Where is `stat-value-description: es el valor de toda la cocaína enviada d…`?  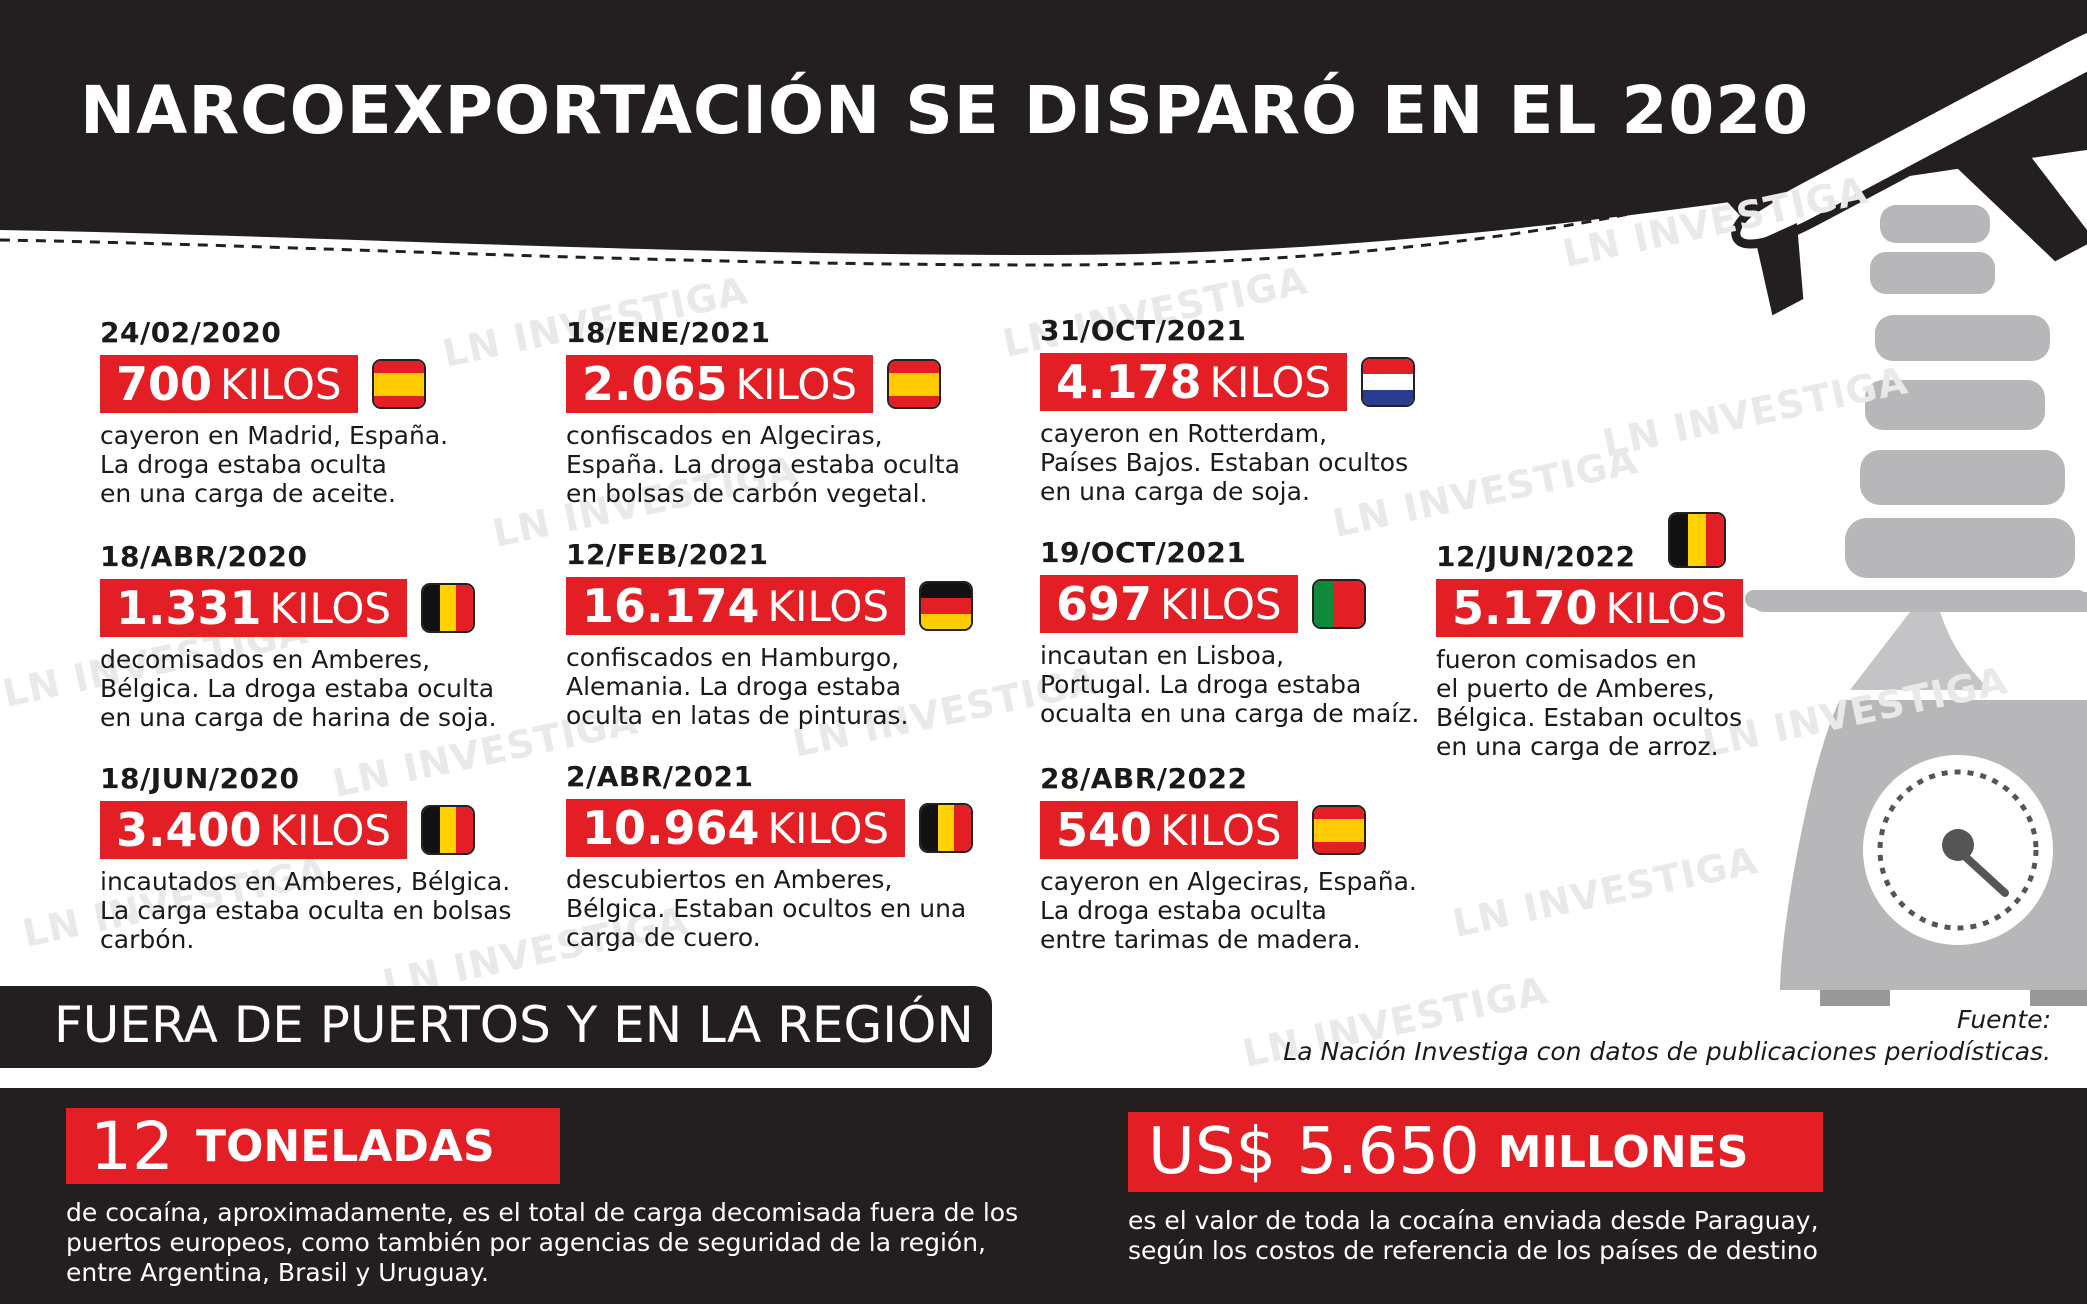 stat-value-description: es el valor de toda la cocaína enviada d… is located at coordinates (1473, 1235).